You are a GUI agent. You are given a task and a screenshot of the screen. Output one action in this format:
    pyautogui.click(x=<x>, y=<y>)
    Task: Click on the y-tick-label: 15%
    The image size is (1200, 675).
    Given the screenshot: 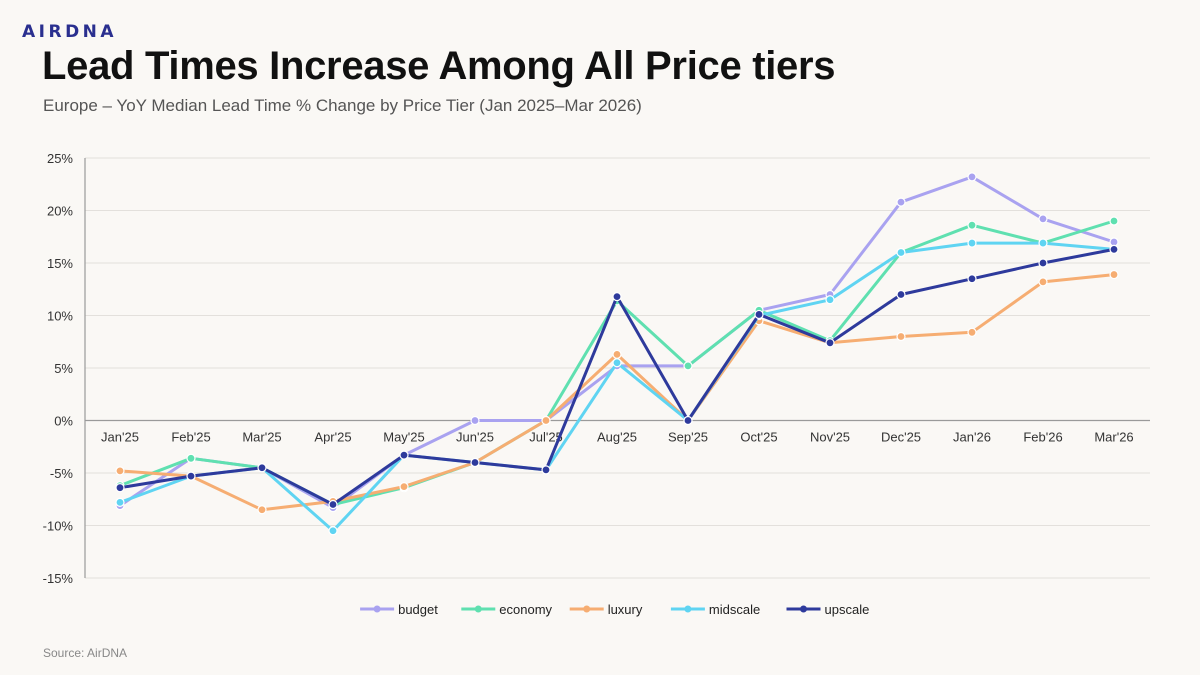 What is the action you would take?
    pyautogui.click(x=60, y=263)
    